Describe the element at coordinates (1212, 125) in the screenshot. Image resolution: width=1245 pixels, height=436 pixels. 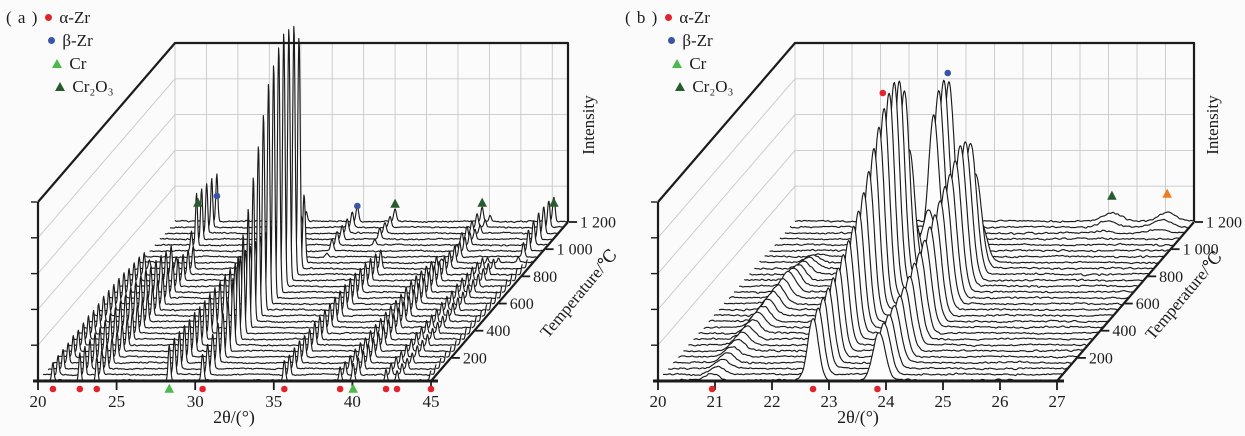
I see `panel-b-intensity-axis-title: Intensity` at that location.